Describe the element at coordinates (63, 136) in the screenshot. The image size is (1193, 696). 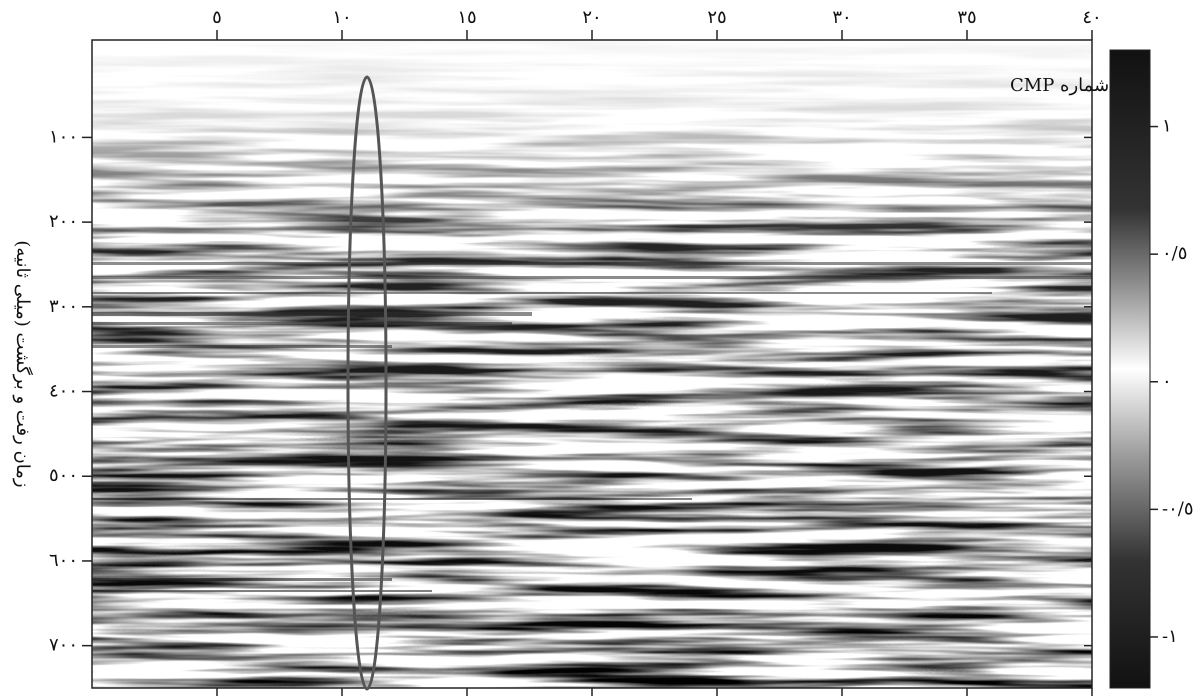
I see `y-tick-label: ١٠٠` at that location.